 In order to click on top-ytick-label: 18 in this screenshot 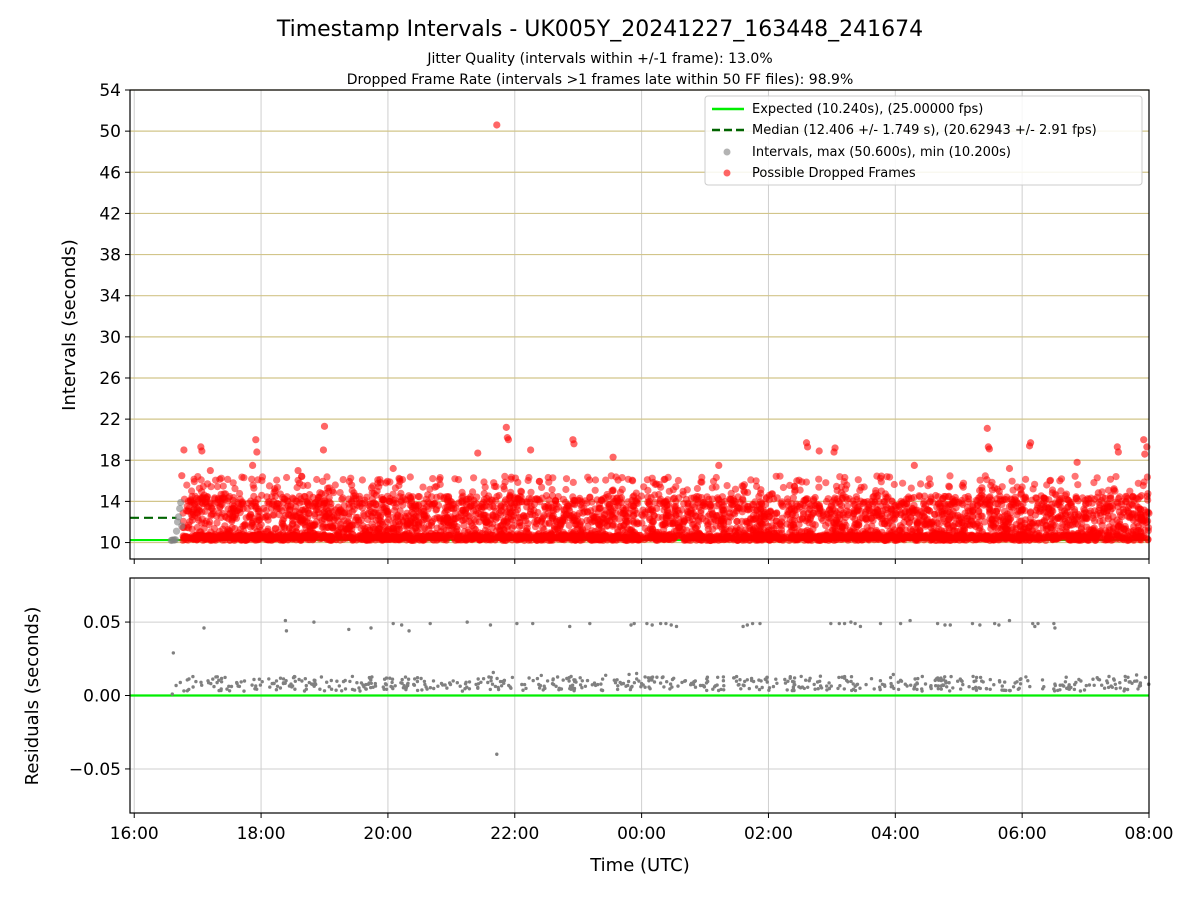, I will do `click(110, 461)`.